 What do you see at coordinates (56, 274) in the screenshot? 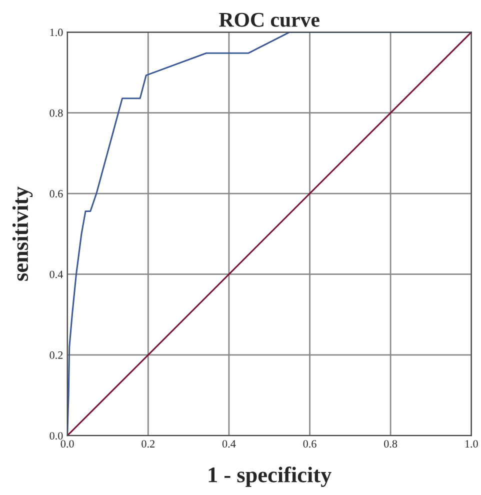
I see `y-tick-label: 0.4` at bounding box center [56, 274].